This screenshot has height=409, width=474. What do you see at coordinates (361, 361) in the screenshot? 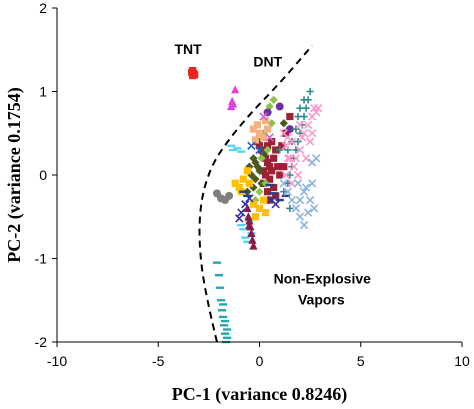
I see `x-tick-label: 5` at bounding box center [361, 361].